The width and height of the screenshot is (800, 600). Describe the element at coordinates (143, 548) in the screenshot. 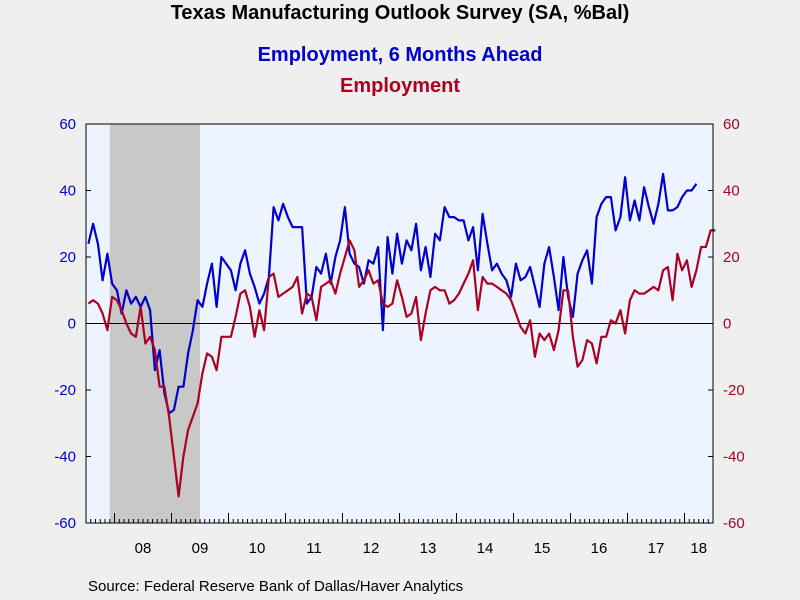

I see `x-tick-label: 08` at that location.